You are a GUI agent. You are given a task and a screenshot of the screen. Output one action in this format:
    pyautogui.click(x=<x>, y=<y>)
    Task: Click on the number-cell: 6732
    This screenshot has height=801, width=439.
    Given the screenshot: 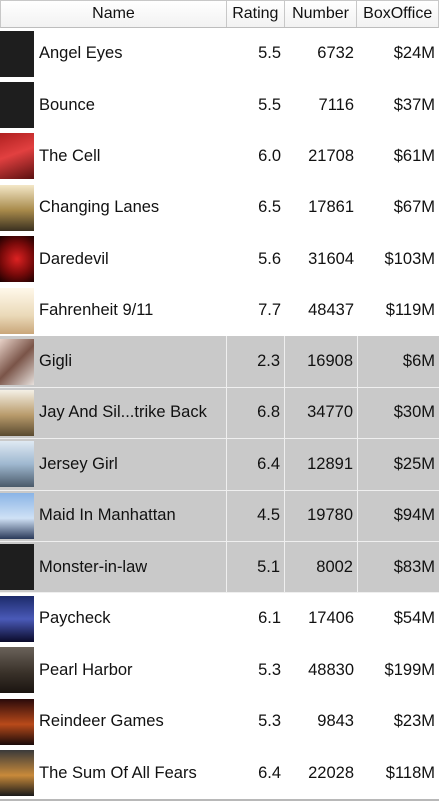 What is the action you would take?
    pyautogui.click(x=335, y=53)
    